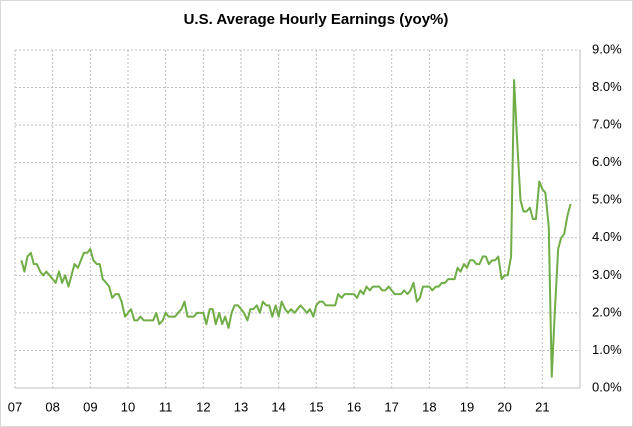  I want to click on chart-title: U.S. Average Hourly Earnings (yoy%), so click(316, 19).